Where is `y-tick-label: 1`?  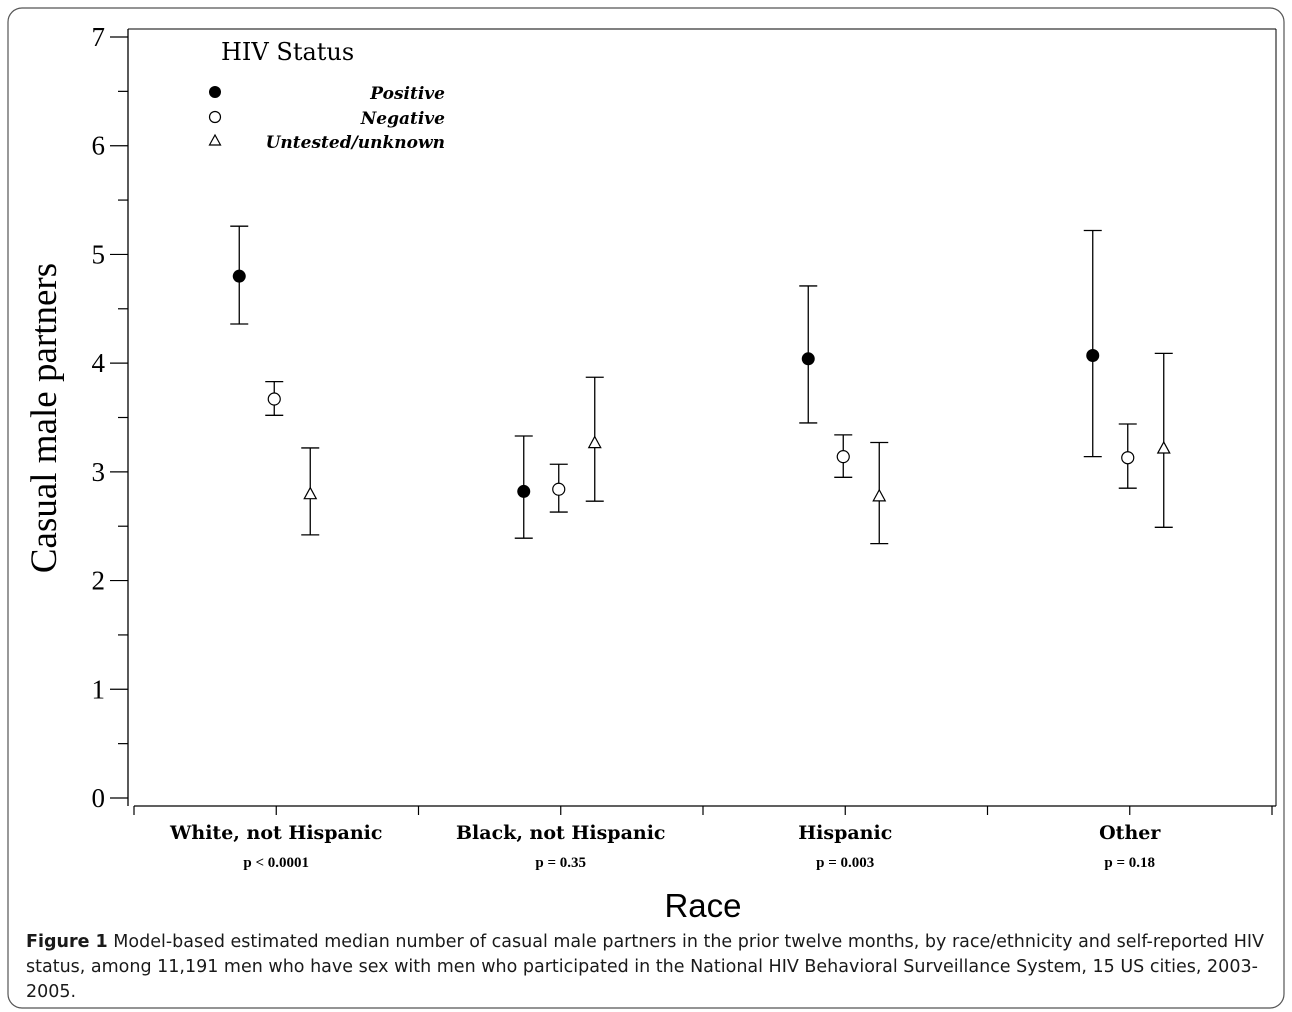 y-tick-label: 1 is located at coordinates (99, 689).